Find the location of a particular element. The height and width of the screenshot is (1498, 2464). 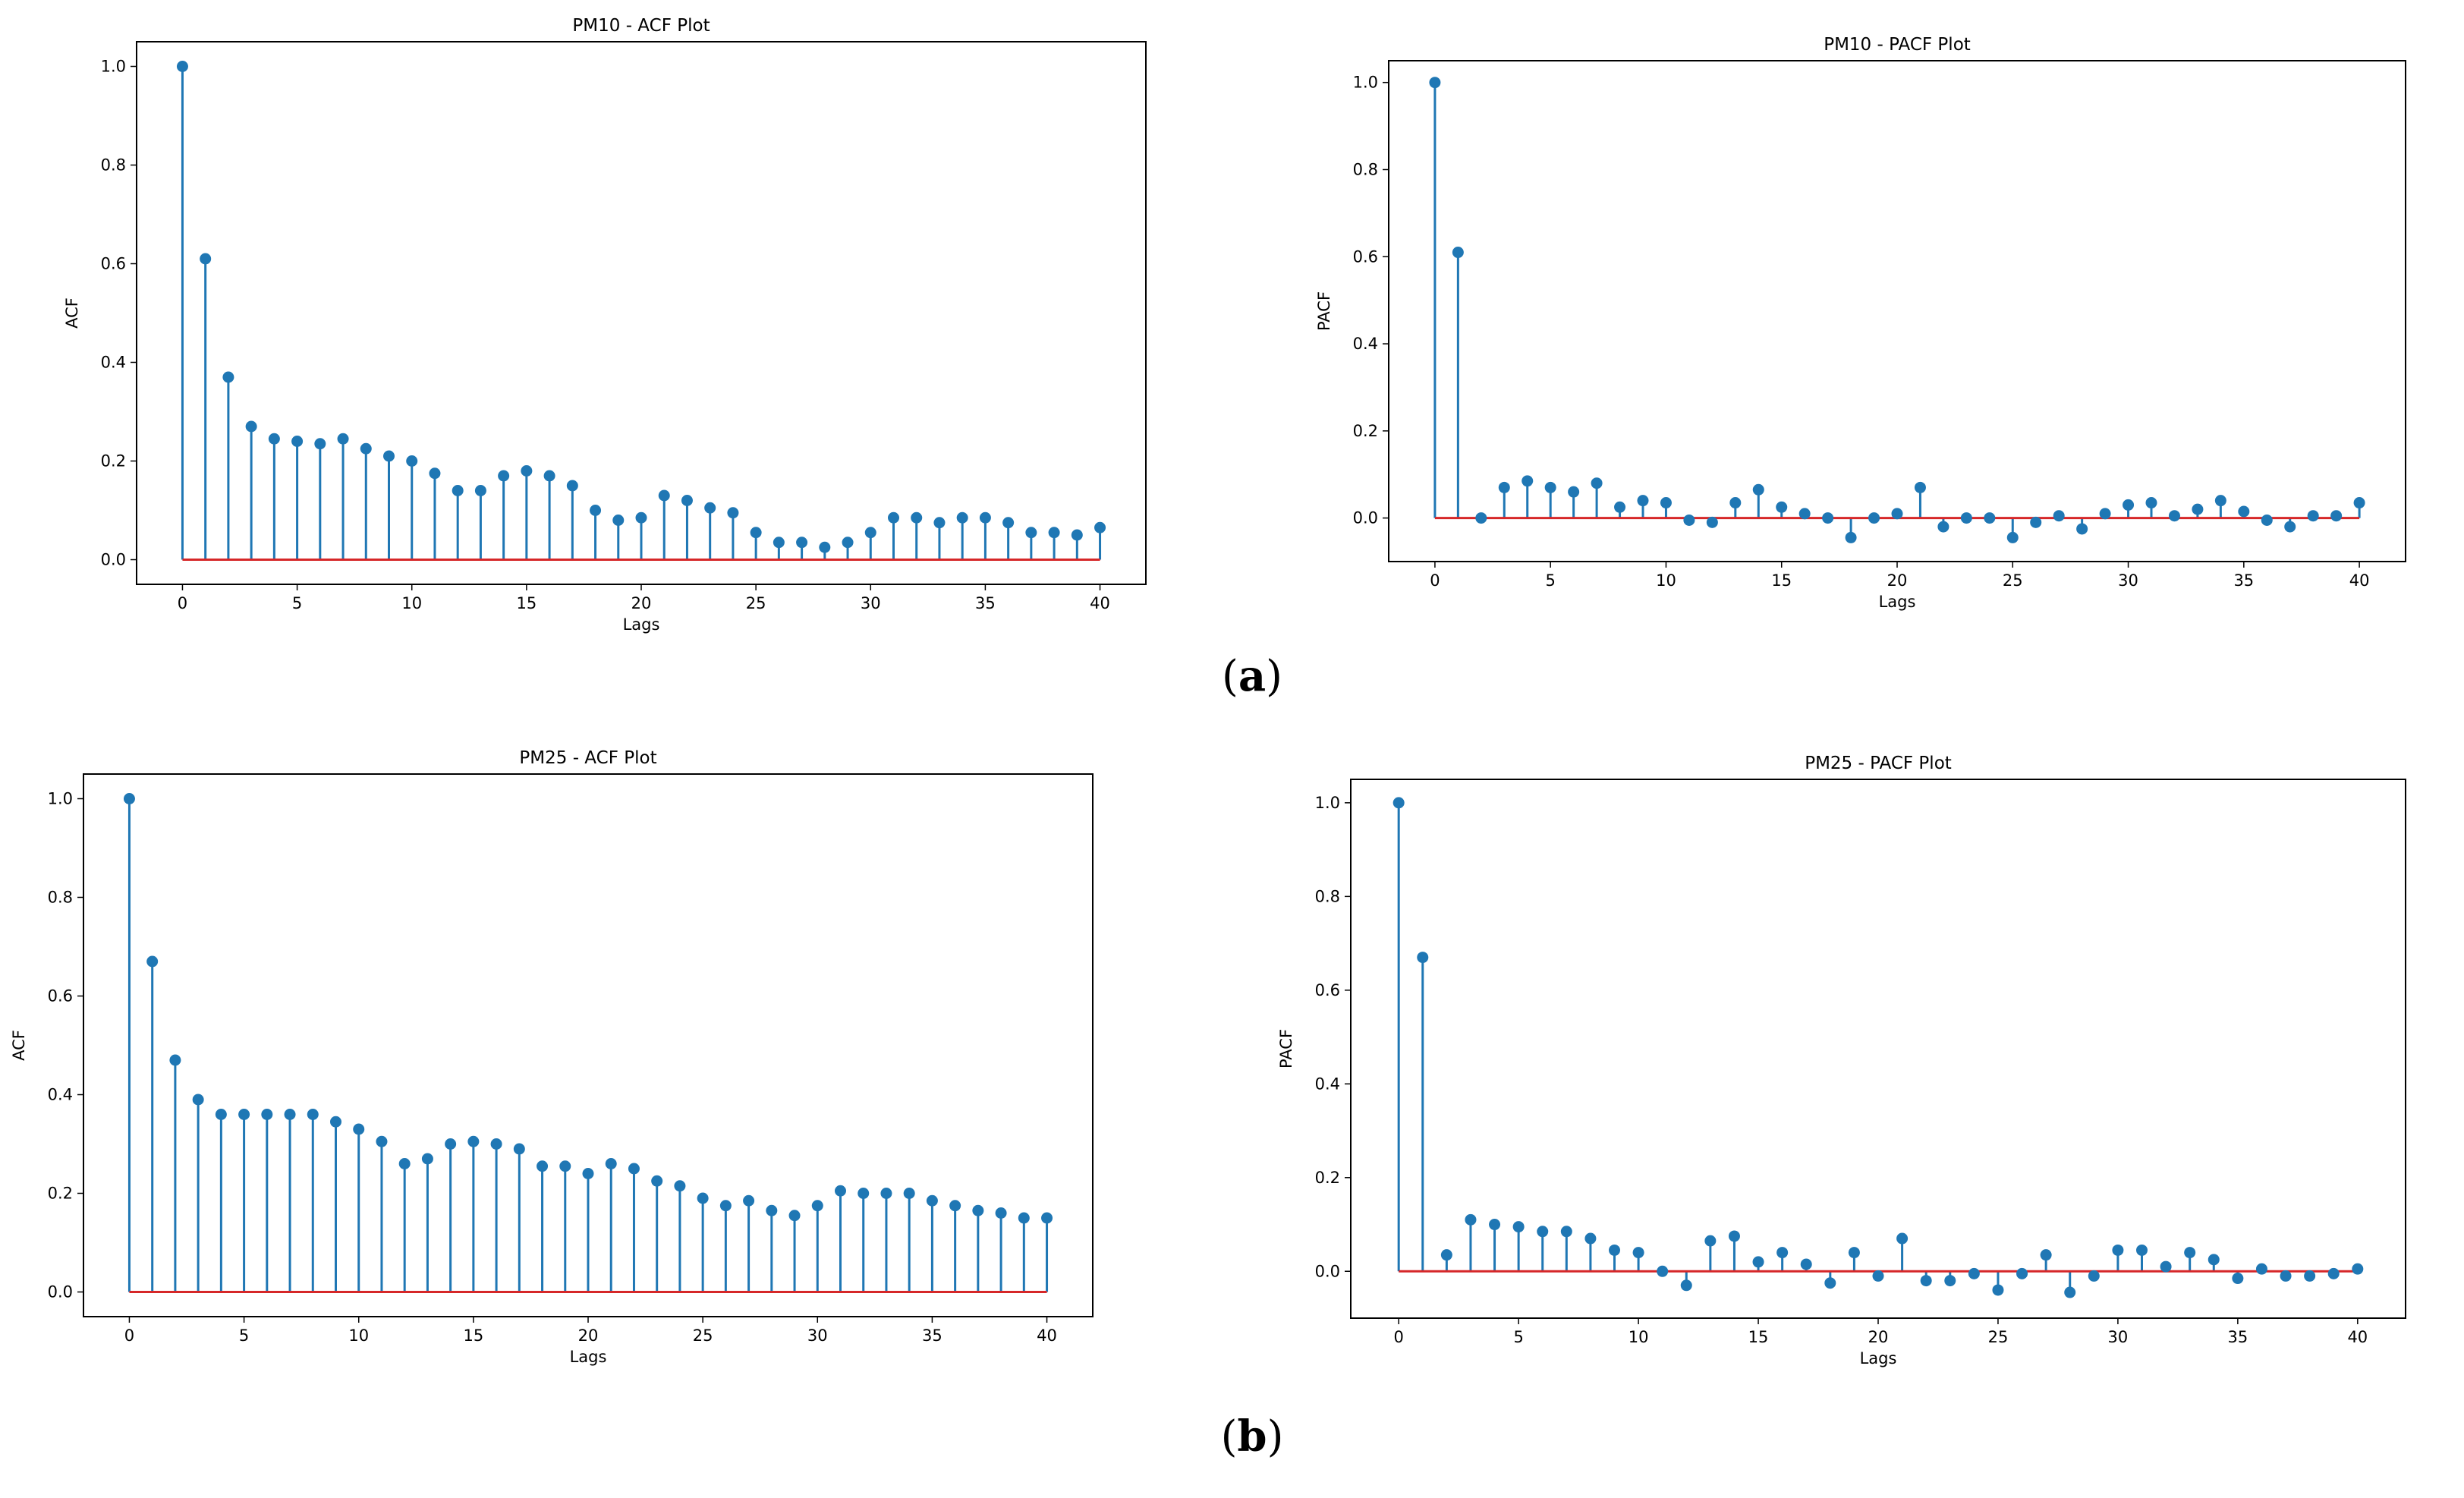

chart-title: PM25 - ACF Plot is located at coordinates (587, 758).